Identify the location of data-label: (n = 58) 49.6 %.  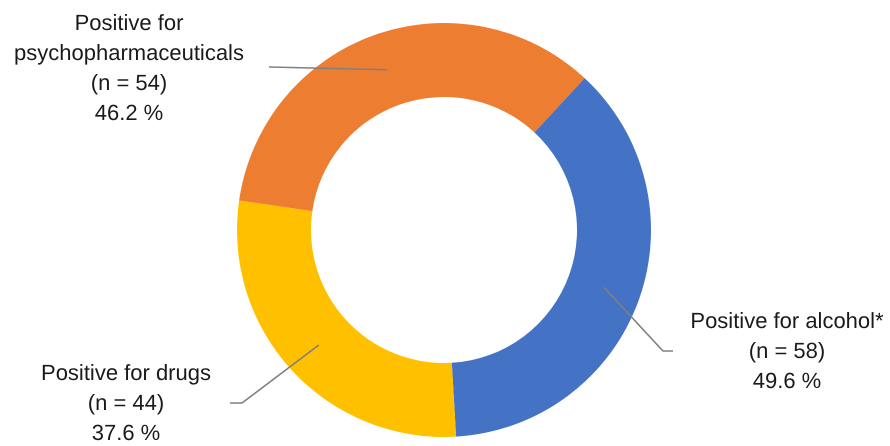
(787, 365).